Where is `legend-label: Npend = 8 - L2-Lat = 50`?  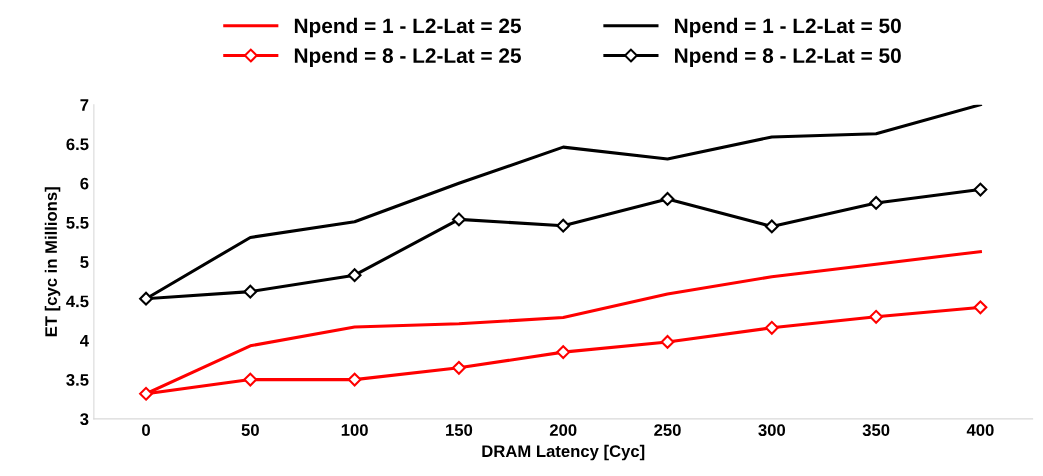
legend-label: Npend = 8 - L2-Lat = 50 is located at coordinates (788, 57).